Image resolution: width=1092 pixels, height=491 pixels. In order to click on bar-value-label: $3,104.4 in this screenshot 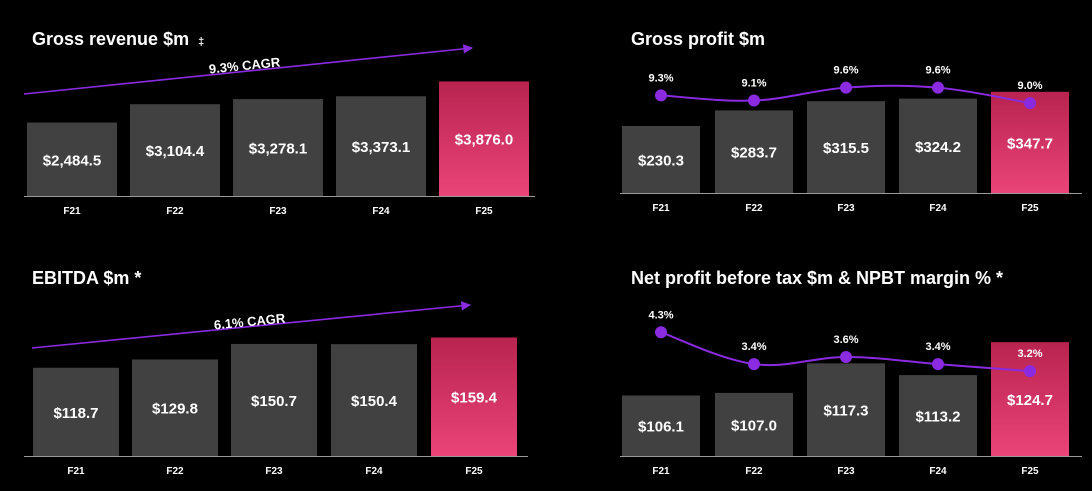, I will do `click(175, 151)`.